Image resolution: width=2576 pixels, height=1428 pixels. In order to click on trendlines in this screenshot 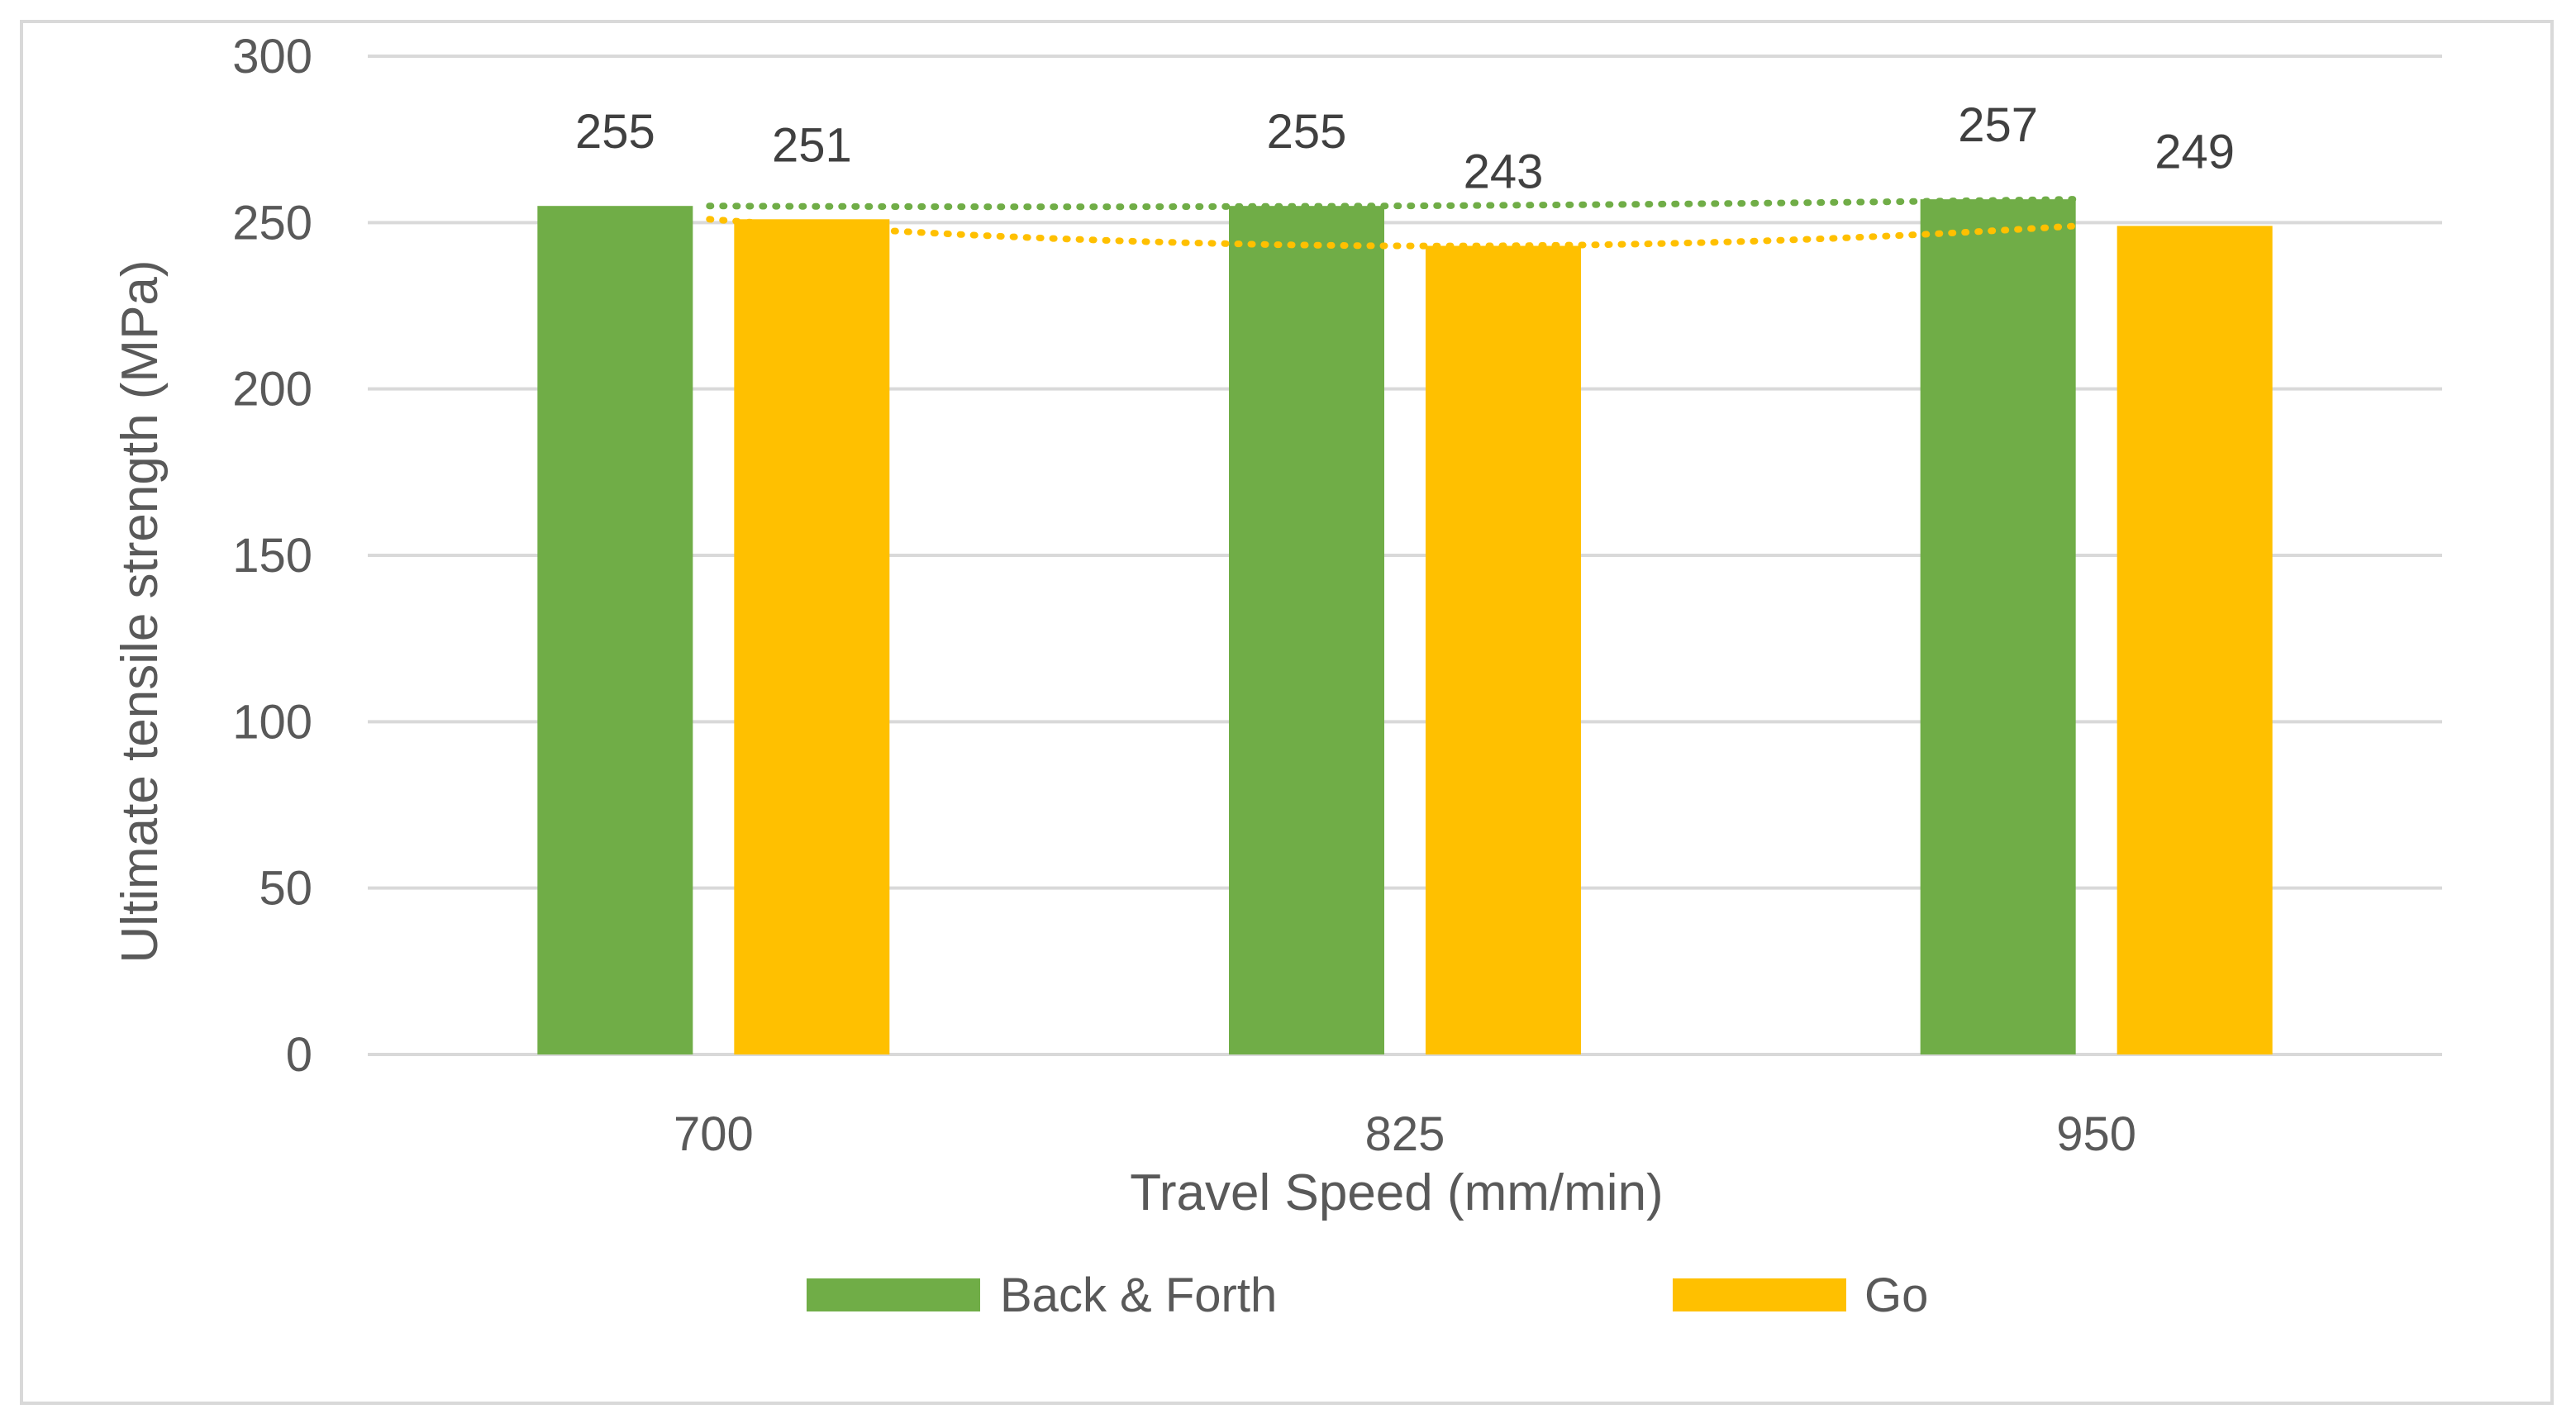, I will do `click(1393, 223)`.